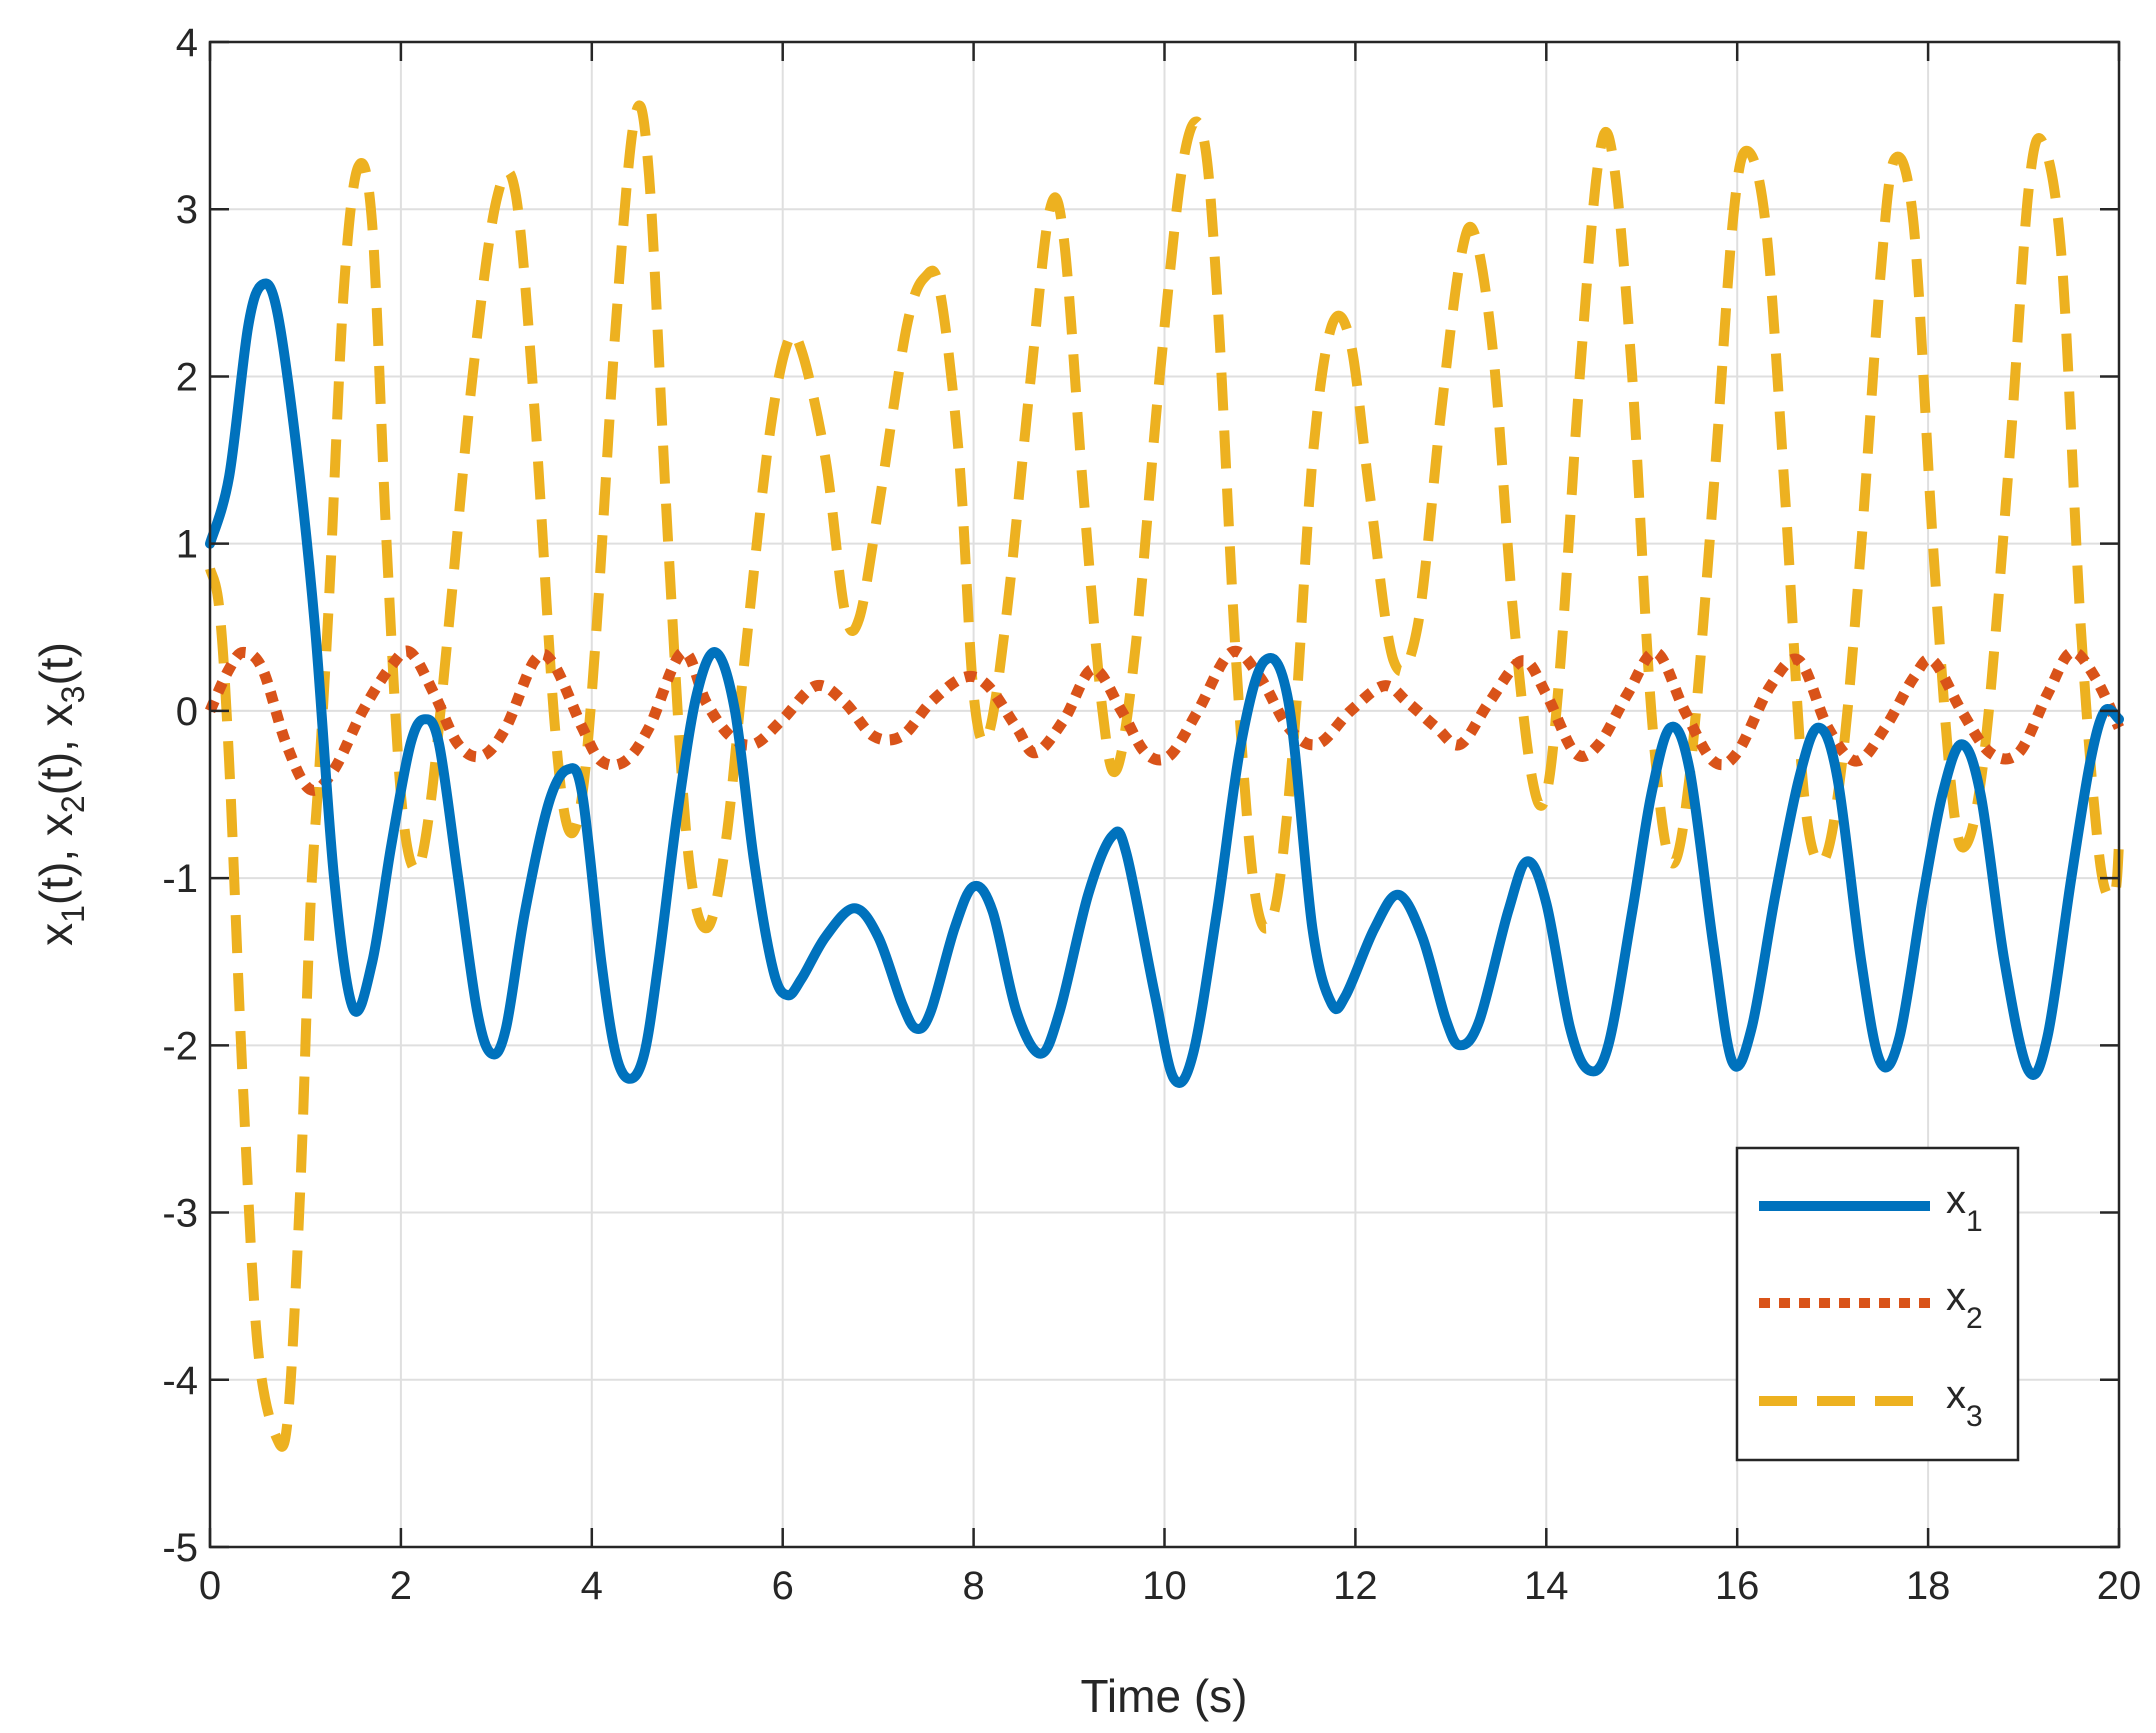 The image size is (2156, 1733). What do you see at coordinates (1546, 1586) in the screenshot?
I see `x-tick-label: 14` at bounding box center [1546, 1586].